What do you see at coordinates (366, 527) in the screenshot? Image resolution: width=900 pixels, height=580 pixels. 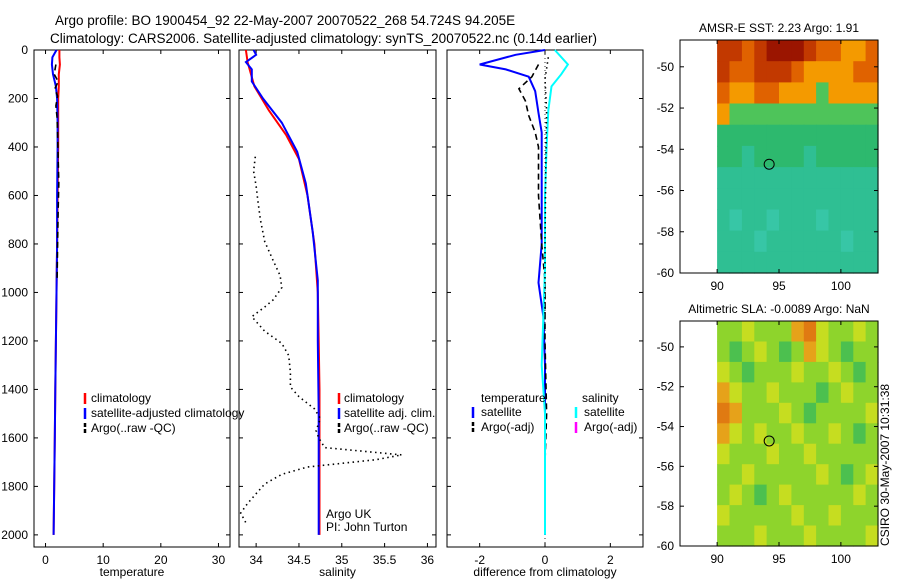 I see `salinity-annotation: PI: John Turton` at bounding box center [366, 527].